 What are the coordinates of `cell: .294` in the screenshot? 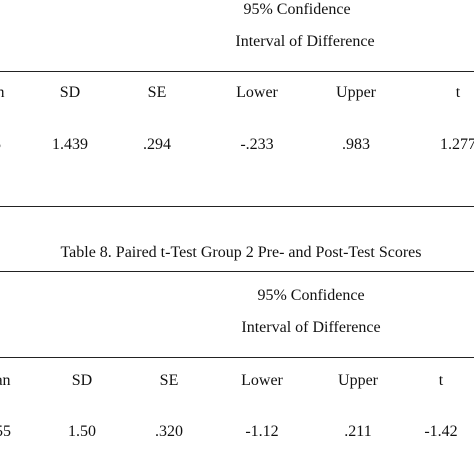 It's located at (157, 144).